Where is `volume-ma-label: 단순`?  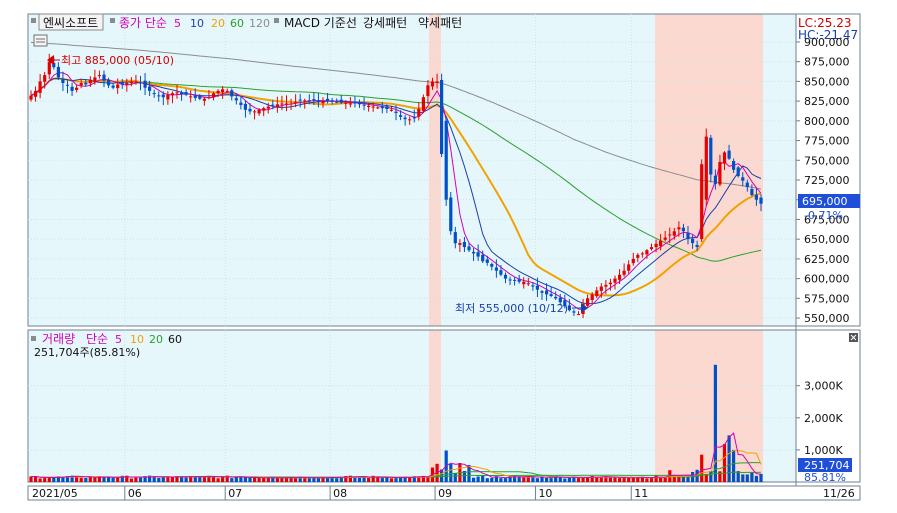
volume-ma-label: 단순 is located at coordinates (97, 339).